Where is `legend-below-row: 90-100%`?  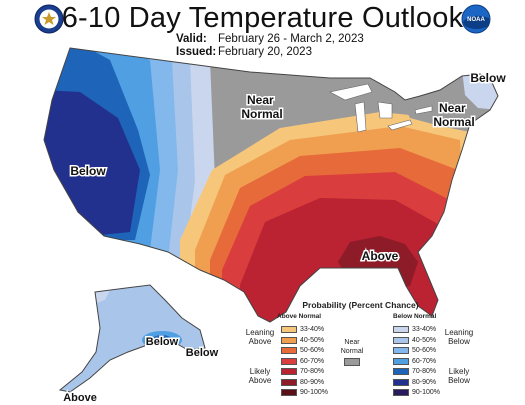
legend-below-row: 90-100% is located at coordinates (416, 392).